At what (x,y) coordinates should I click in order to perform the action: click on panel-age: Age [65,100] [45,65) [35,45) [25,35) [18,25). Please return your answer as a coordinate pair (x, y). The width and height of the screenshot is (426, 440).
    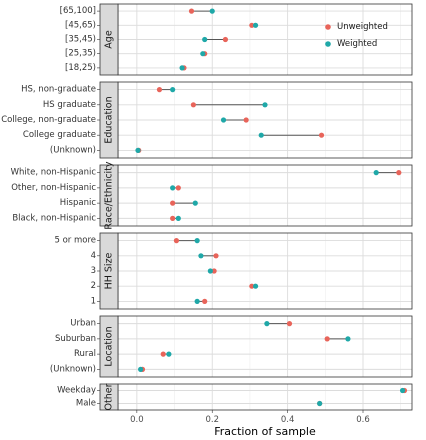
    Looking at the image, I should click on (236, 39).